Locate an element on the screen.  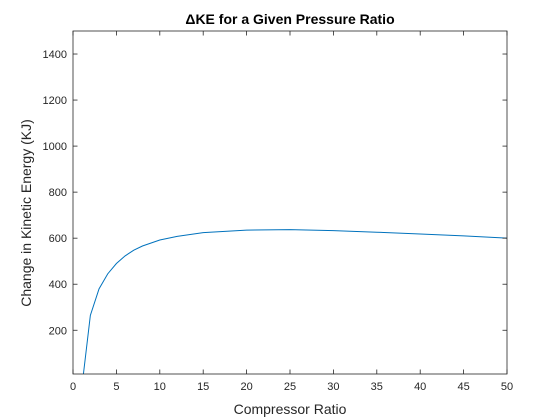
x-tick-label: 5 is located at coordinates (116, 387).